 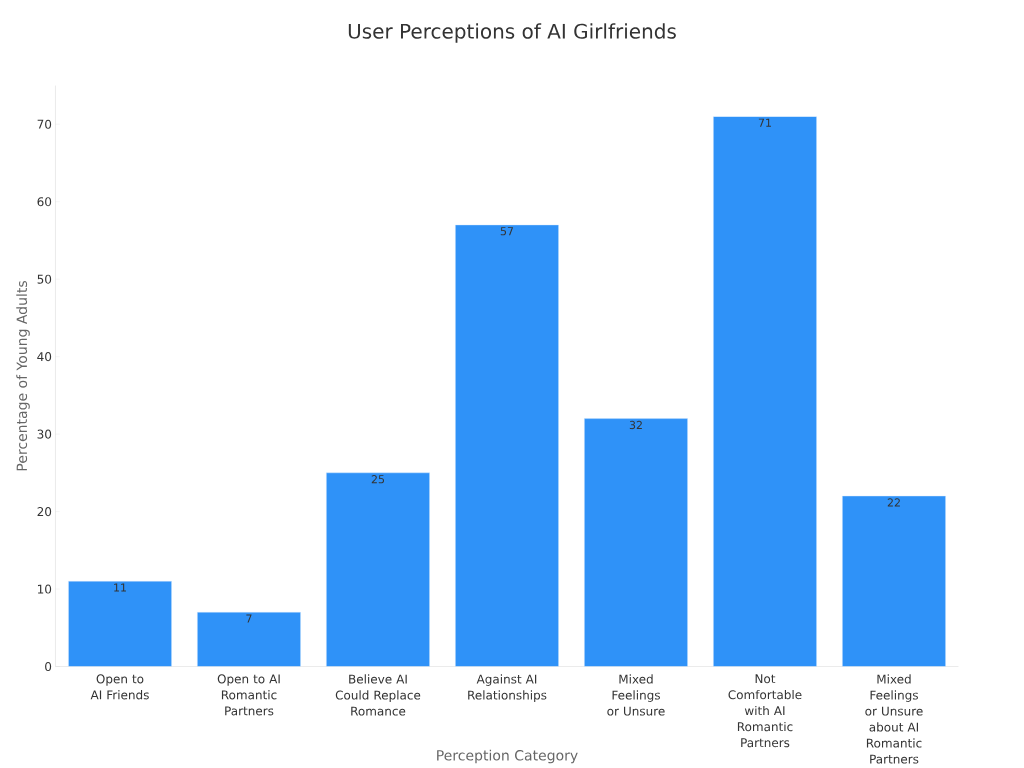 I want to click on chart-title: User Perceptions of AI Girlfriends, so click(x=512, y=33).